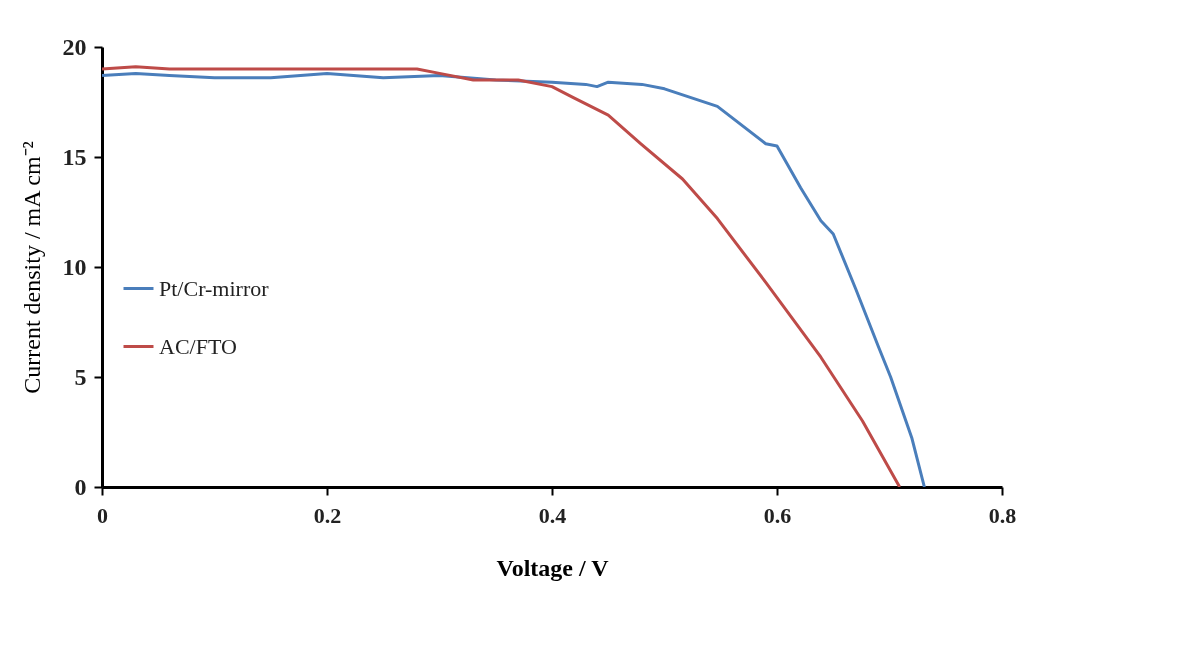  I want to click on legend-label: Pt/Cr-mirror, so click(214, 288).